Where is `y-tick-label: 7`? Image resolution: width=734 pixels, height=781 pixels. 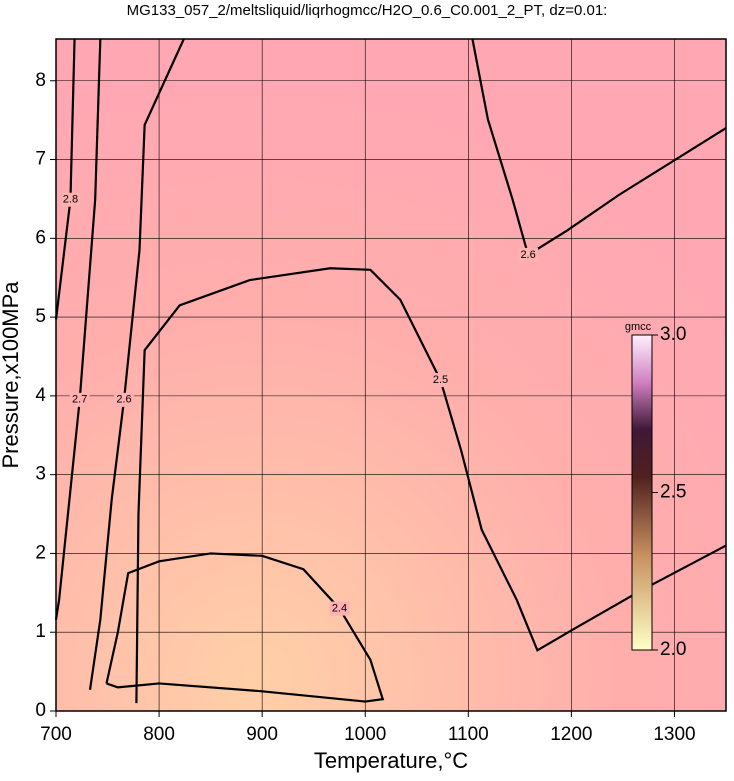 y-tick-label: 7 is located at coordinates (40, 159).